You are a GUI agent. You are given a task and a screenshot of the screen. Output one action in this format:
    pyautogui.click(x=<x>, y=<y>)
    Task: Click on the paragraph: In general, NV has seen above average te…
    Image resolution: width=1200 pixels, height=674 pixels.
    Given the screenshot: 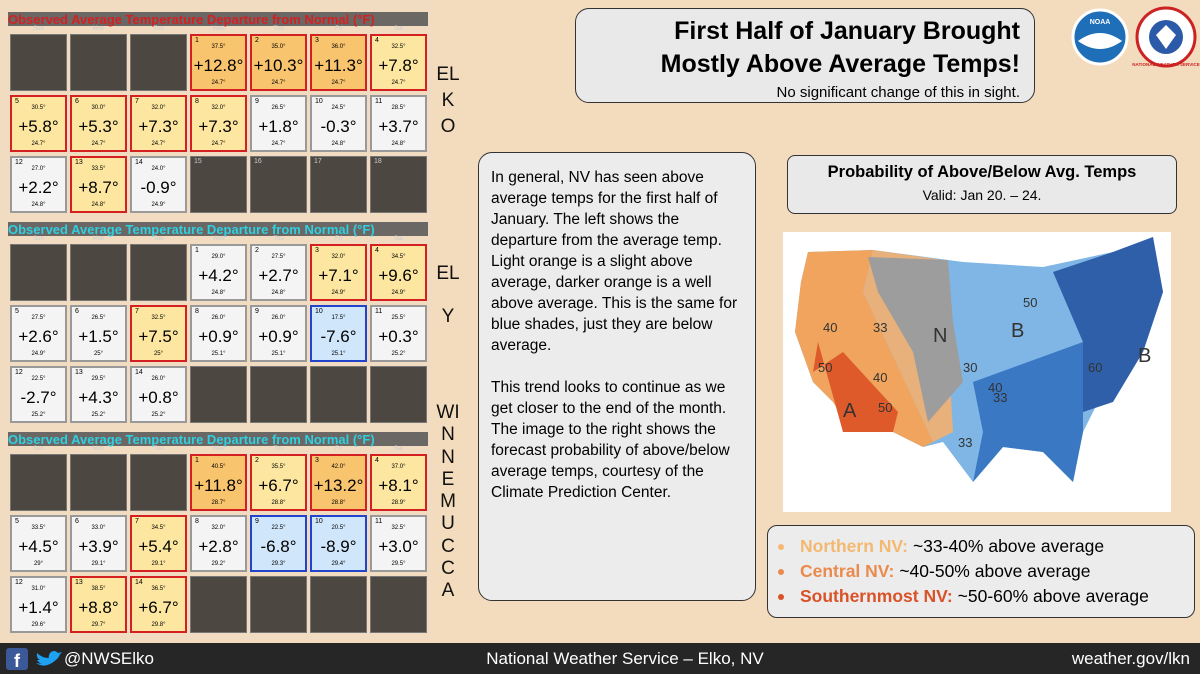 What is the action you would take?
    pyautogui.click(x=614, y=261)
    